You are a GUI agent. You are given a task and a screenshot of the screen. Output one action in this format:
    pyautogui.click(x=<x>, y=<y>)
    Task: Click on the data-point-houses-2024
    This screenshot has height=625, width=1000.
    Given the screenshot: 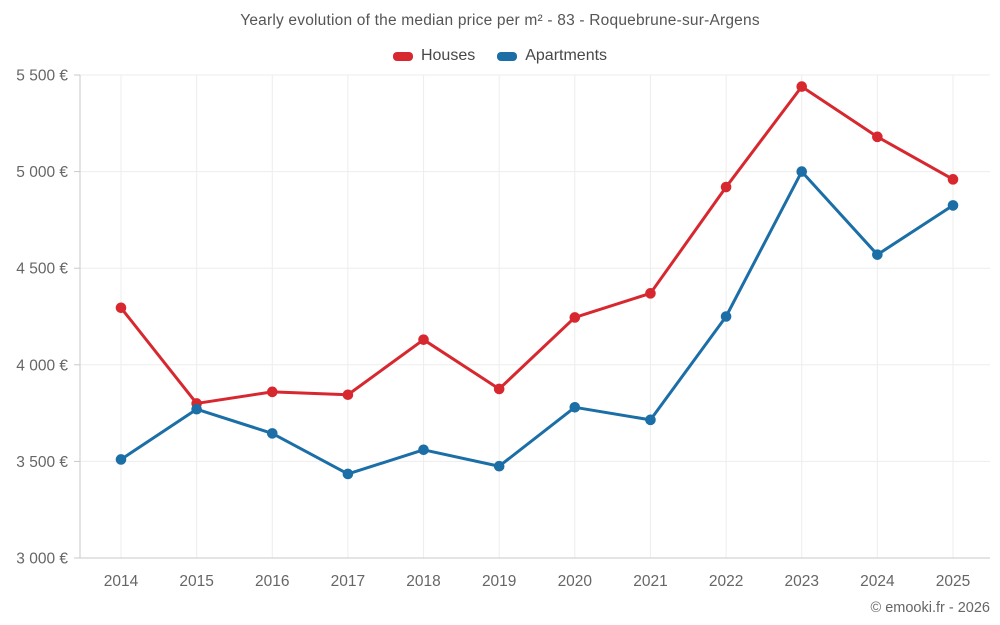 What is the action you would take?
    pyautogui.click(x=877, y=137)
    